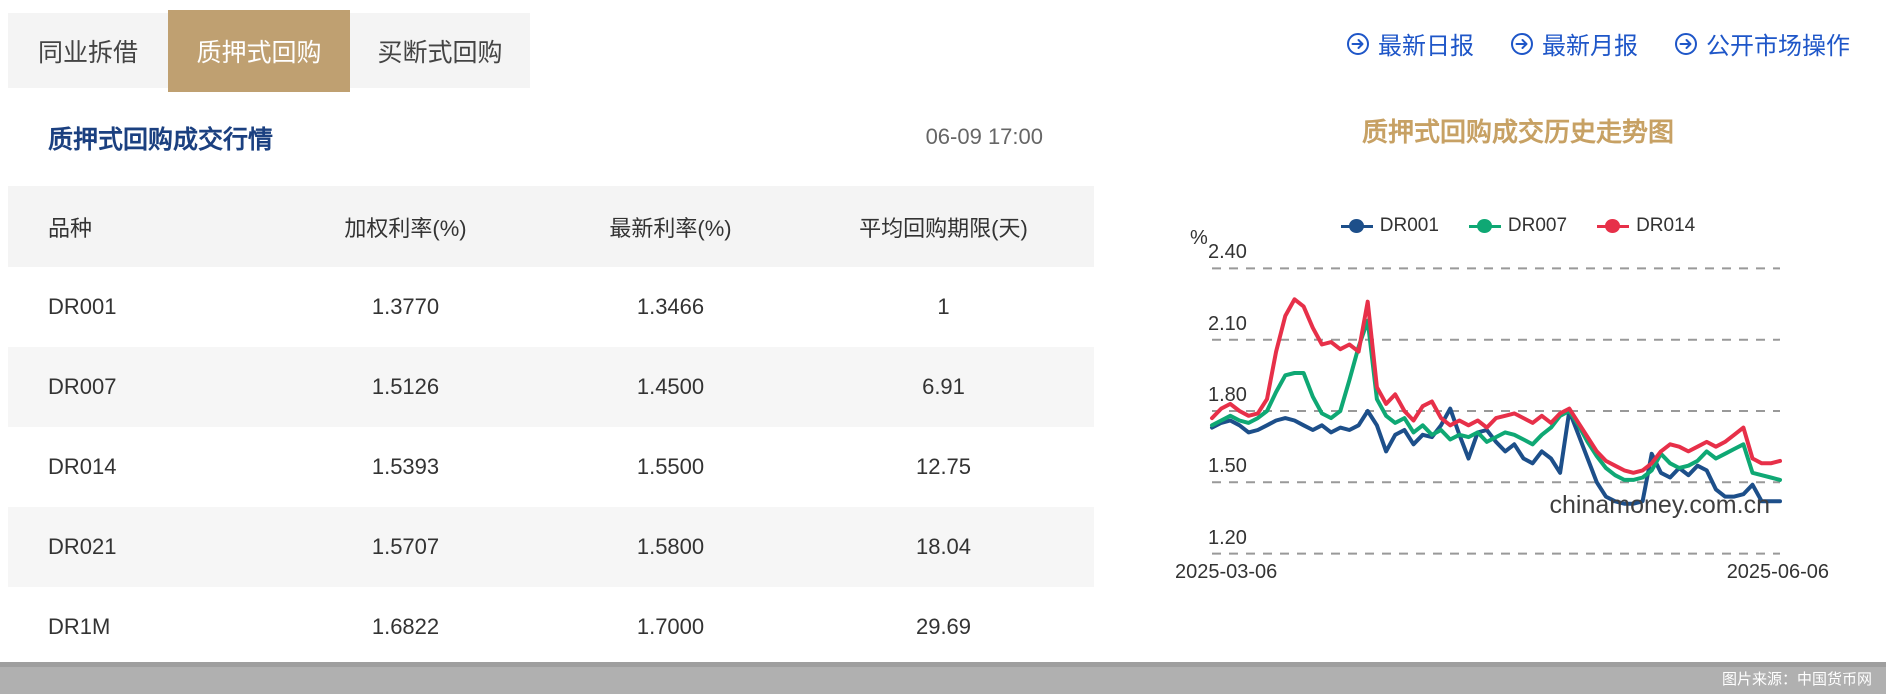 This screenshot has height=694, width=1886. I want to click on report-links: 最新日报 最新月报 公开市场操作, so click(1598, 43).